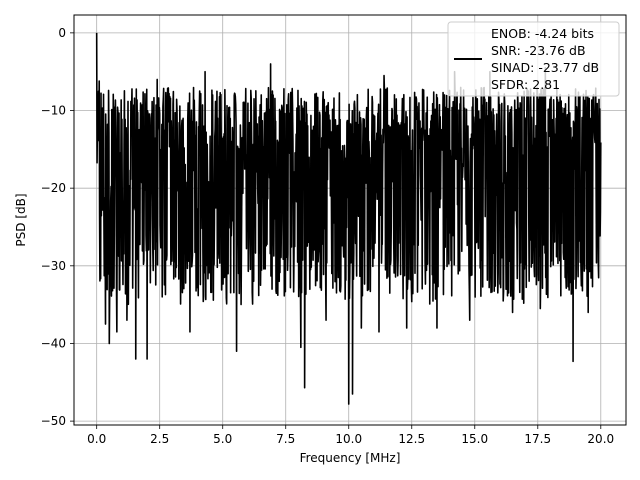  Describe the element at coordinates (53, 111) in the screenshot. I see `y-tick-label: −10` at that location.